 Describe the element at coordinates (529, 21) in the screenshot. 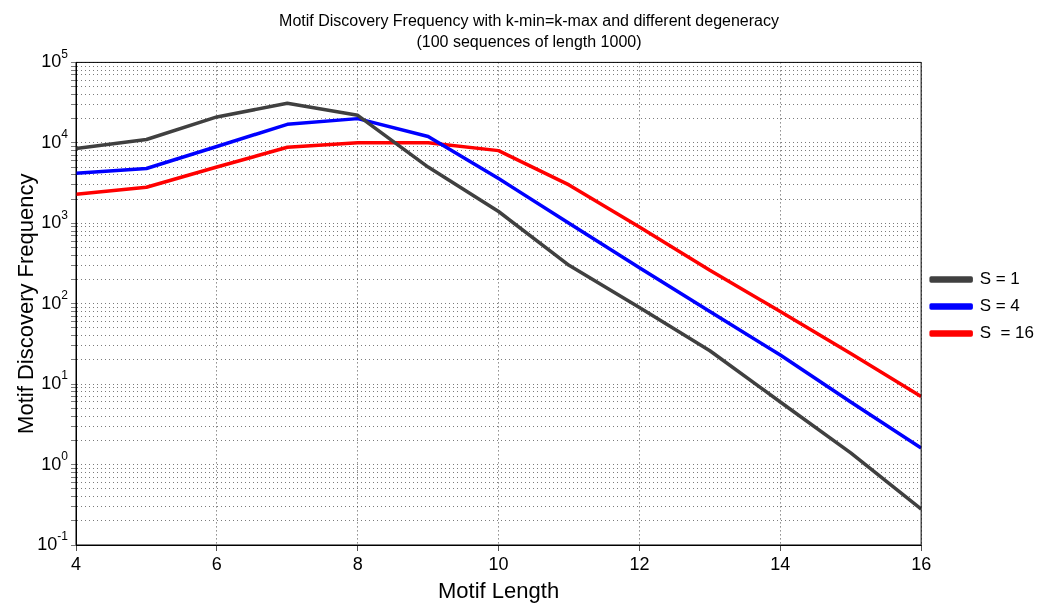

I see `chart-title: Motif Discovery Frequency with k-min=k-max and different degeneracy` at that location.